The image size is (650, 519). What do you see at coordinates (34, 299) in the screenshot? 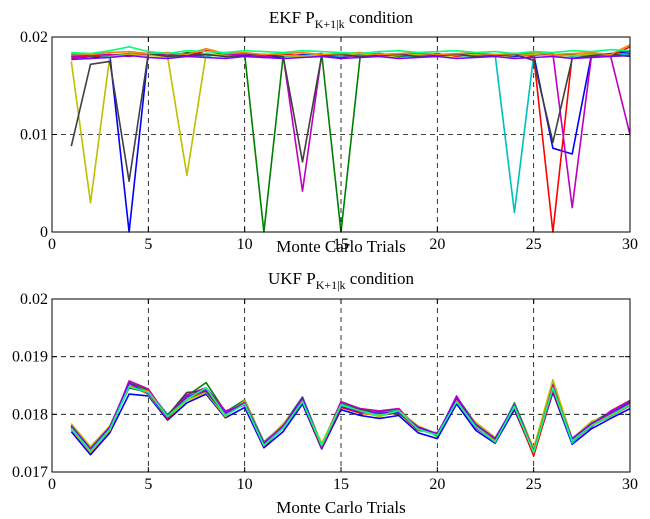
I see `ukf-y-tick-label: 0.02` at bounding box center [34, 299].